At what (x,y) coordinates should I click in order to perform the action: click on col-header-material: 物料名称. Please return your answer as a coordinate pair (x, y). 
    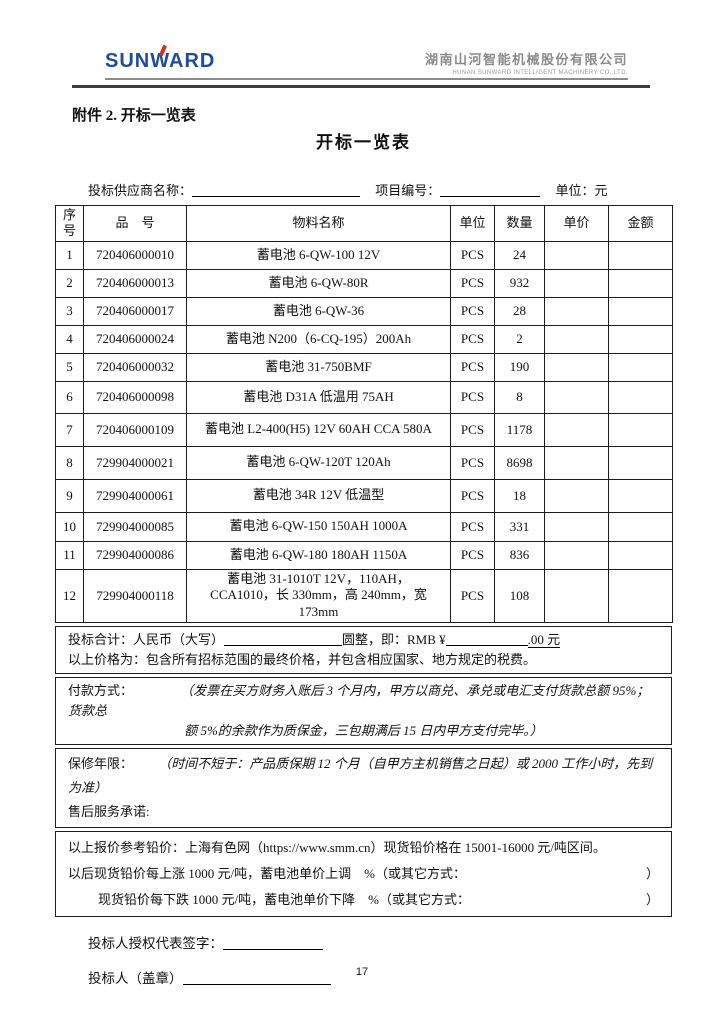
    Looking at the image, I should click on (318, 223).